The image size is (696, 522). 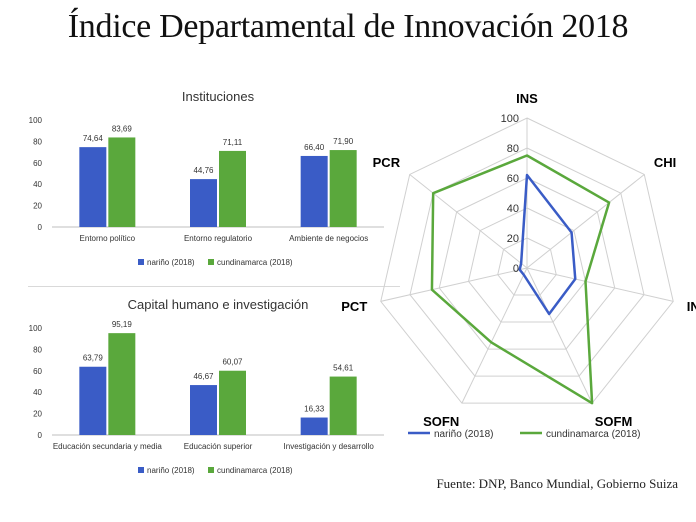 What do you see at coordinates (513, 209) in the screenshot?
I see `radial-tick-label: 40` at bounding box center [513, 209].